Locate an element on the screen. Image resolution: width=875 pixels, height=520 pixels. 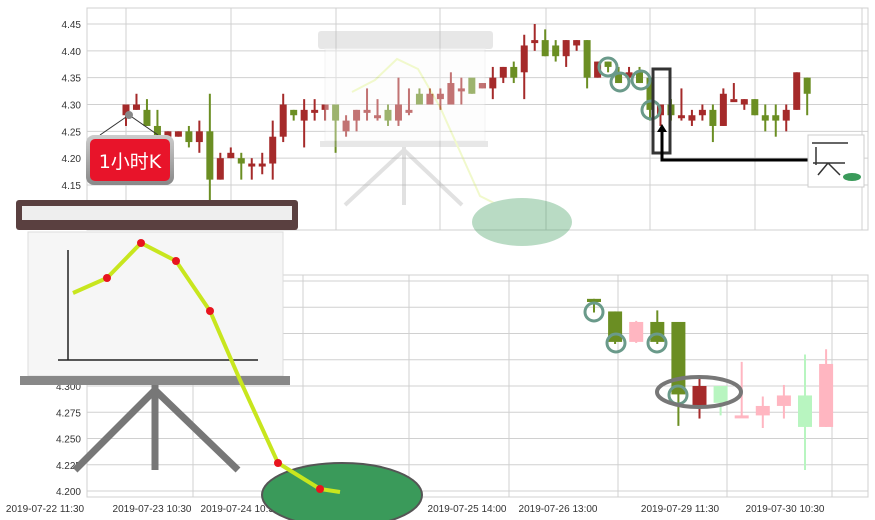
x-tick-label: 2019-07-22 11:30 is located at coordinates (45, 509).